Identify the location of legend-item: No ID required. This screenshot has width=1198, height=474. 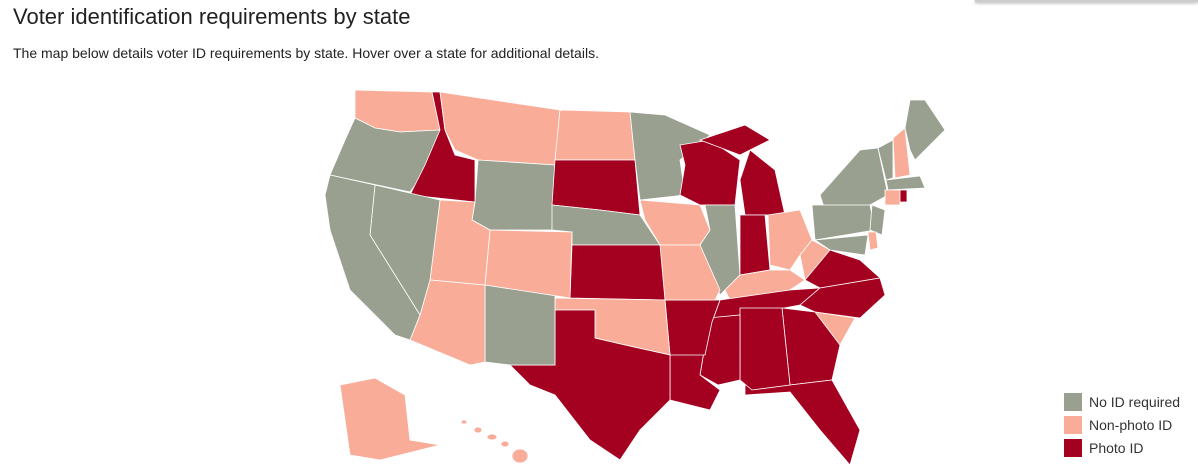
(1122, 401).